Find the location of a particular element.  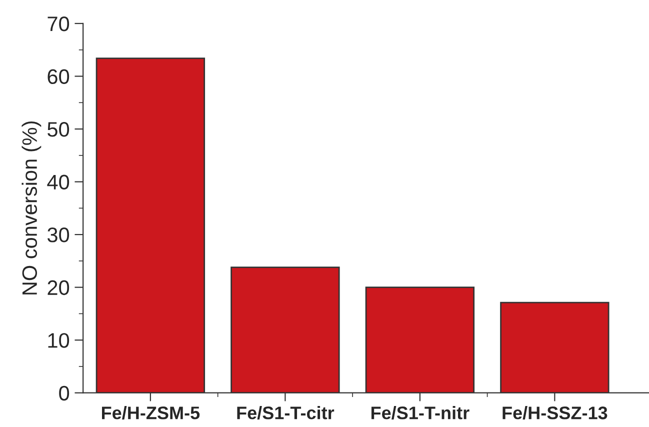

y-tick-label: 40 is located at coordinates (58, 182).